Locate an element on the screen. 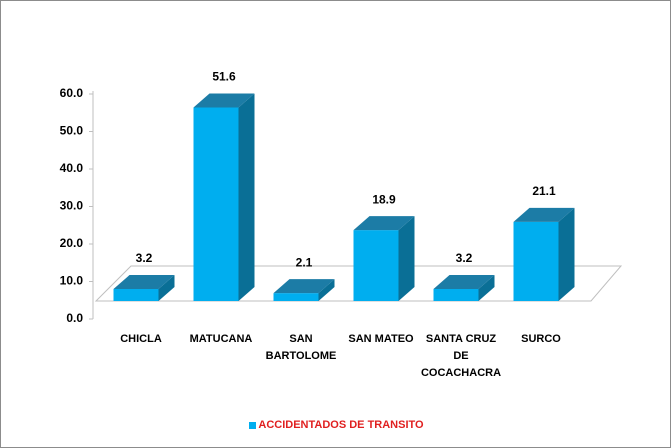 This screenshot has height=448, width=671. y-tick-label: 40.0 is located at coordinates (72, 168).